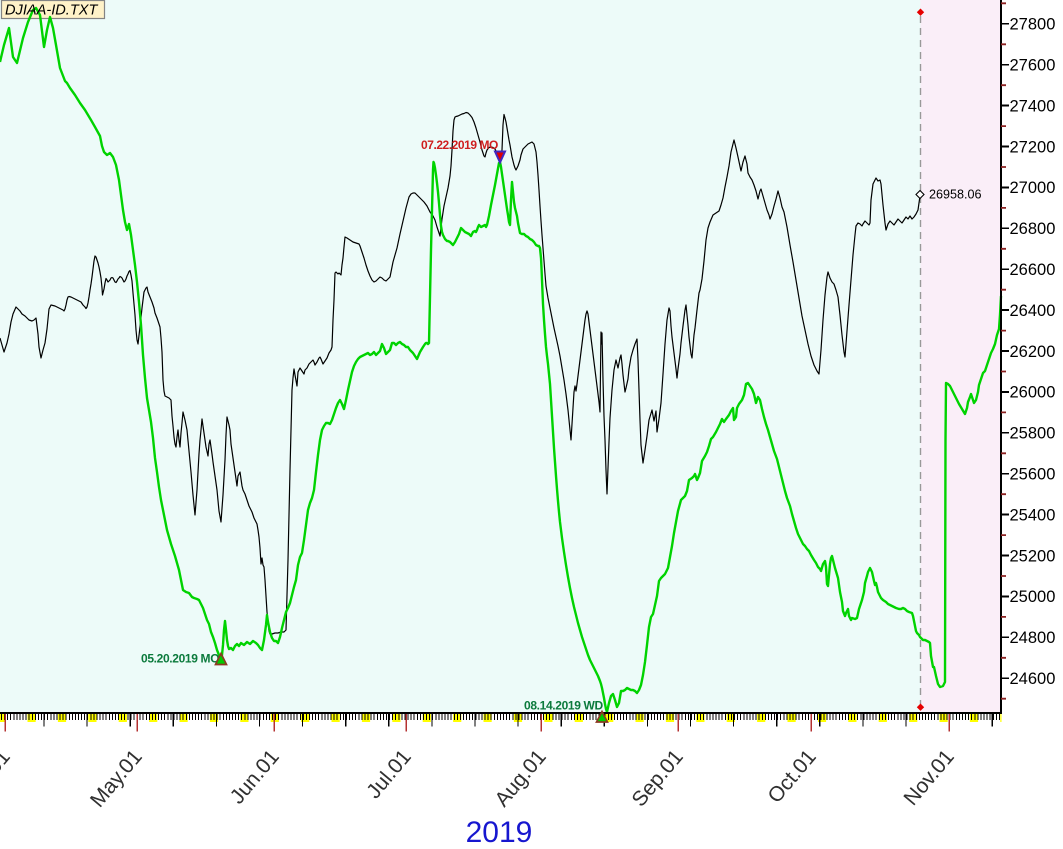  I want to click on svg-text: 27000, so click(1033, 188).